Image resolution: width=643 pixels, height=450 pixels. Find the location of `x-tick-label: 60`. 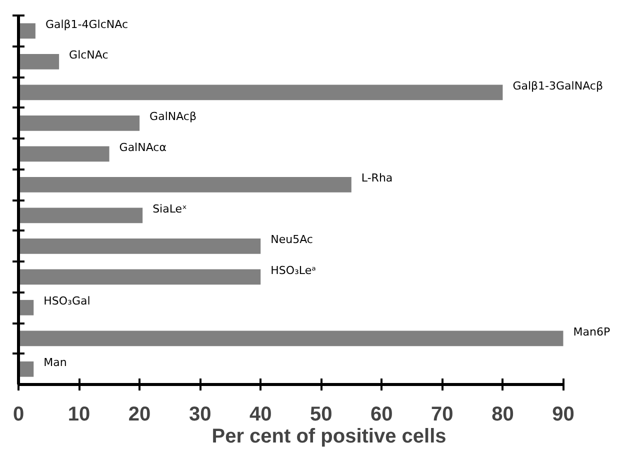

x-tick-label: 60 is located at coordinates (381, 415).